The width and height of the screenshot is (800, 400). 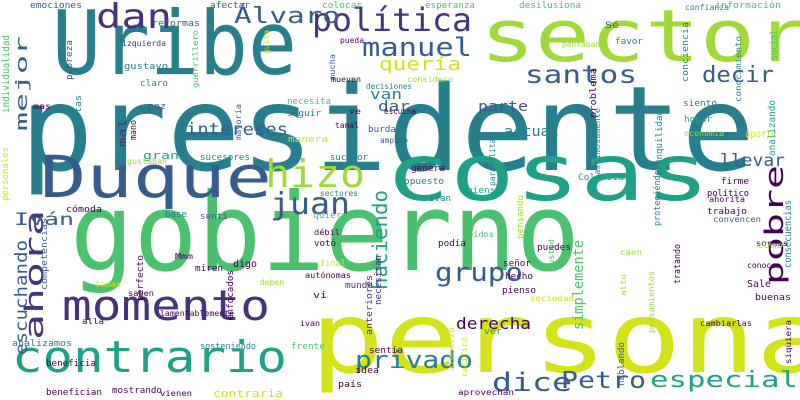 What do you see at coordinates (724, 380) in the screenshot?
I see `word-especial: especial` at bounding box center [724, 380].